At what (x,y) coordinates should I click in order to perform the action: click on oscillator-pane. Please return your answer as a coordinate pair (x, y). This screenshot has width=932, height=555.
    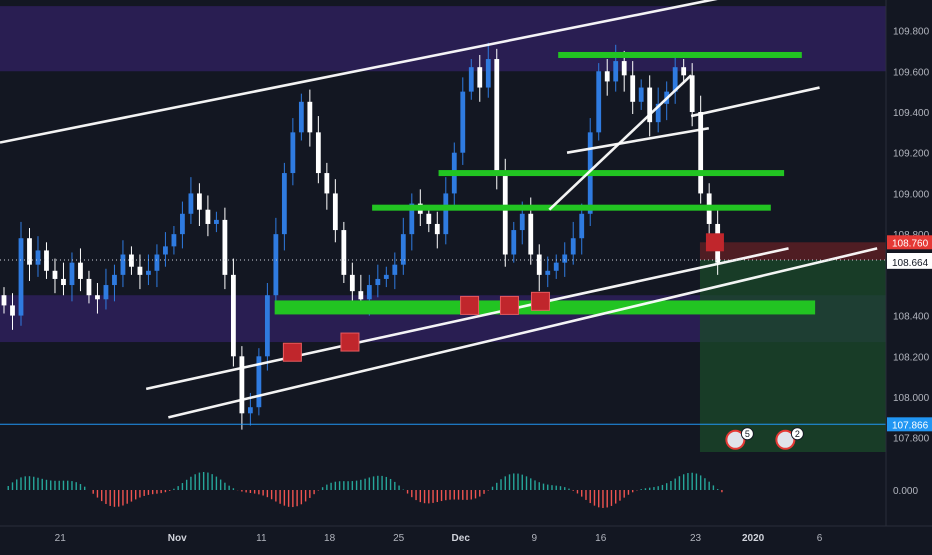
    Looking at the image, I should click on (466, 480).